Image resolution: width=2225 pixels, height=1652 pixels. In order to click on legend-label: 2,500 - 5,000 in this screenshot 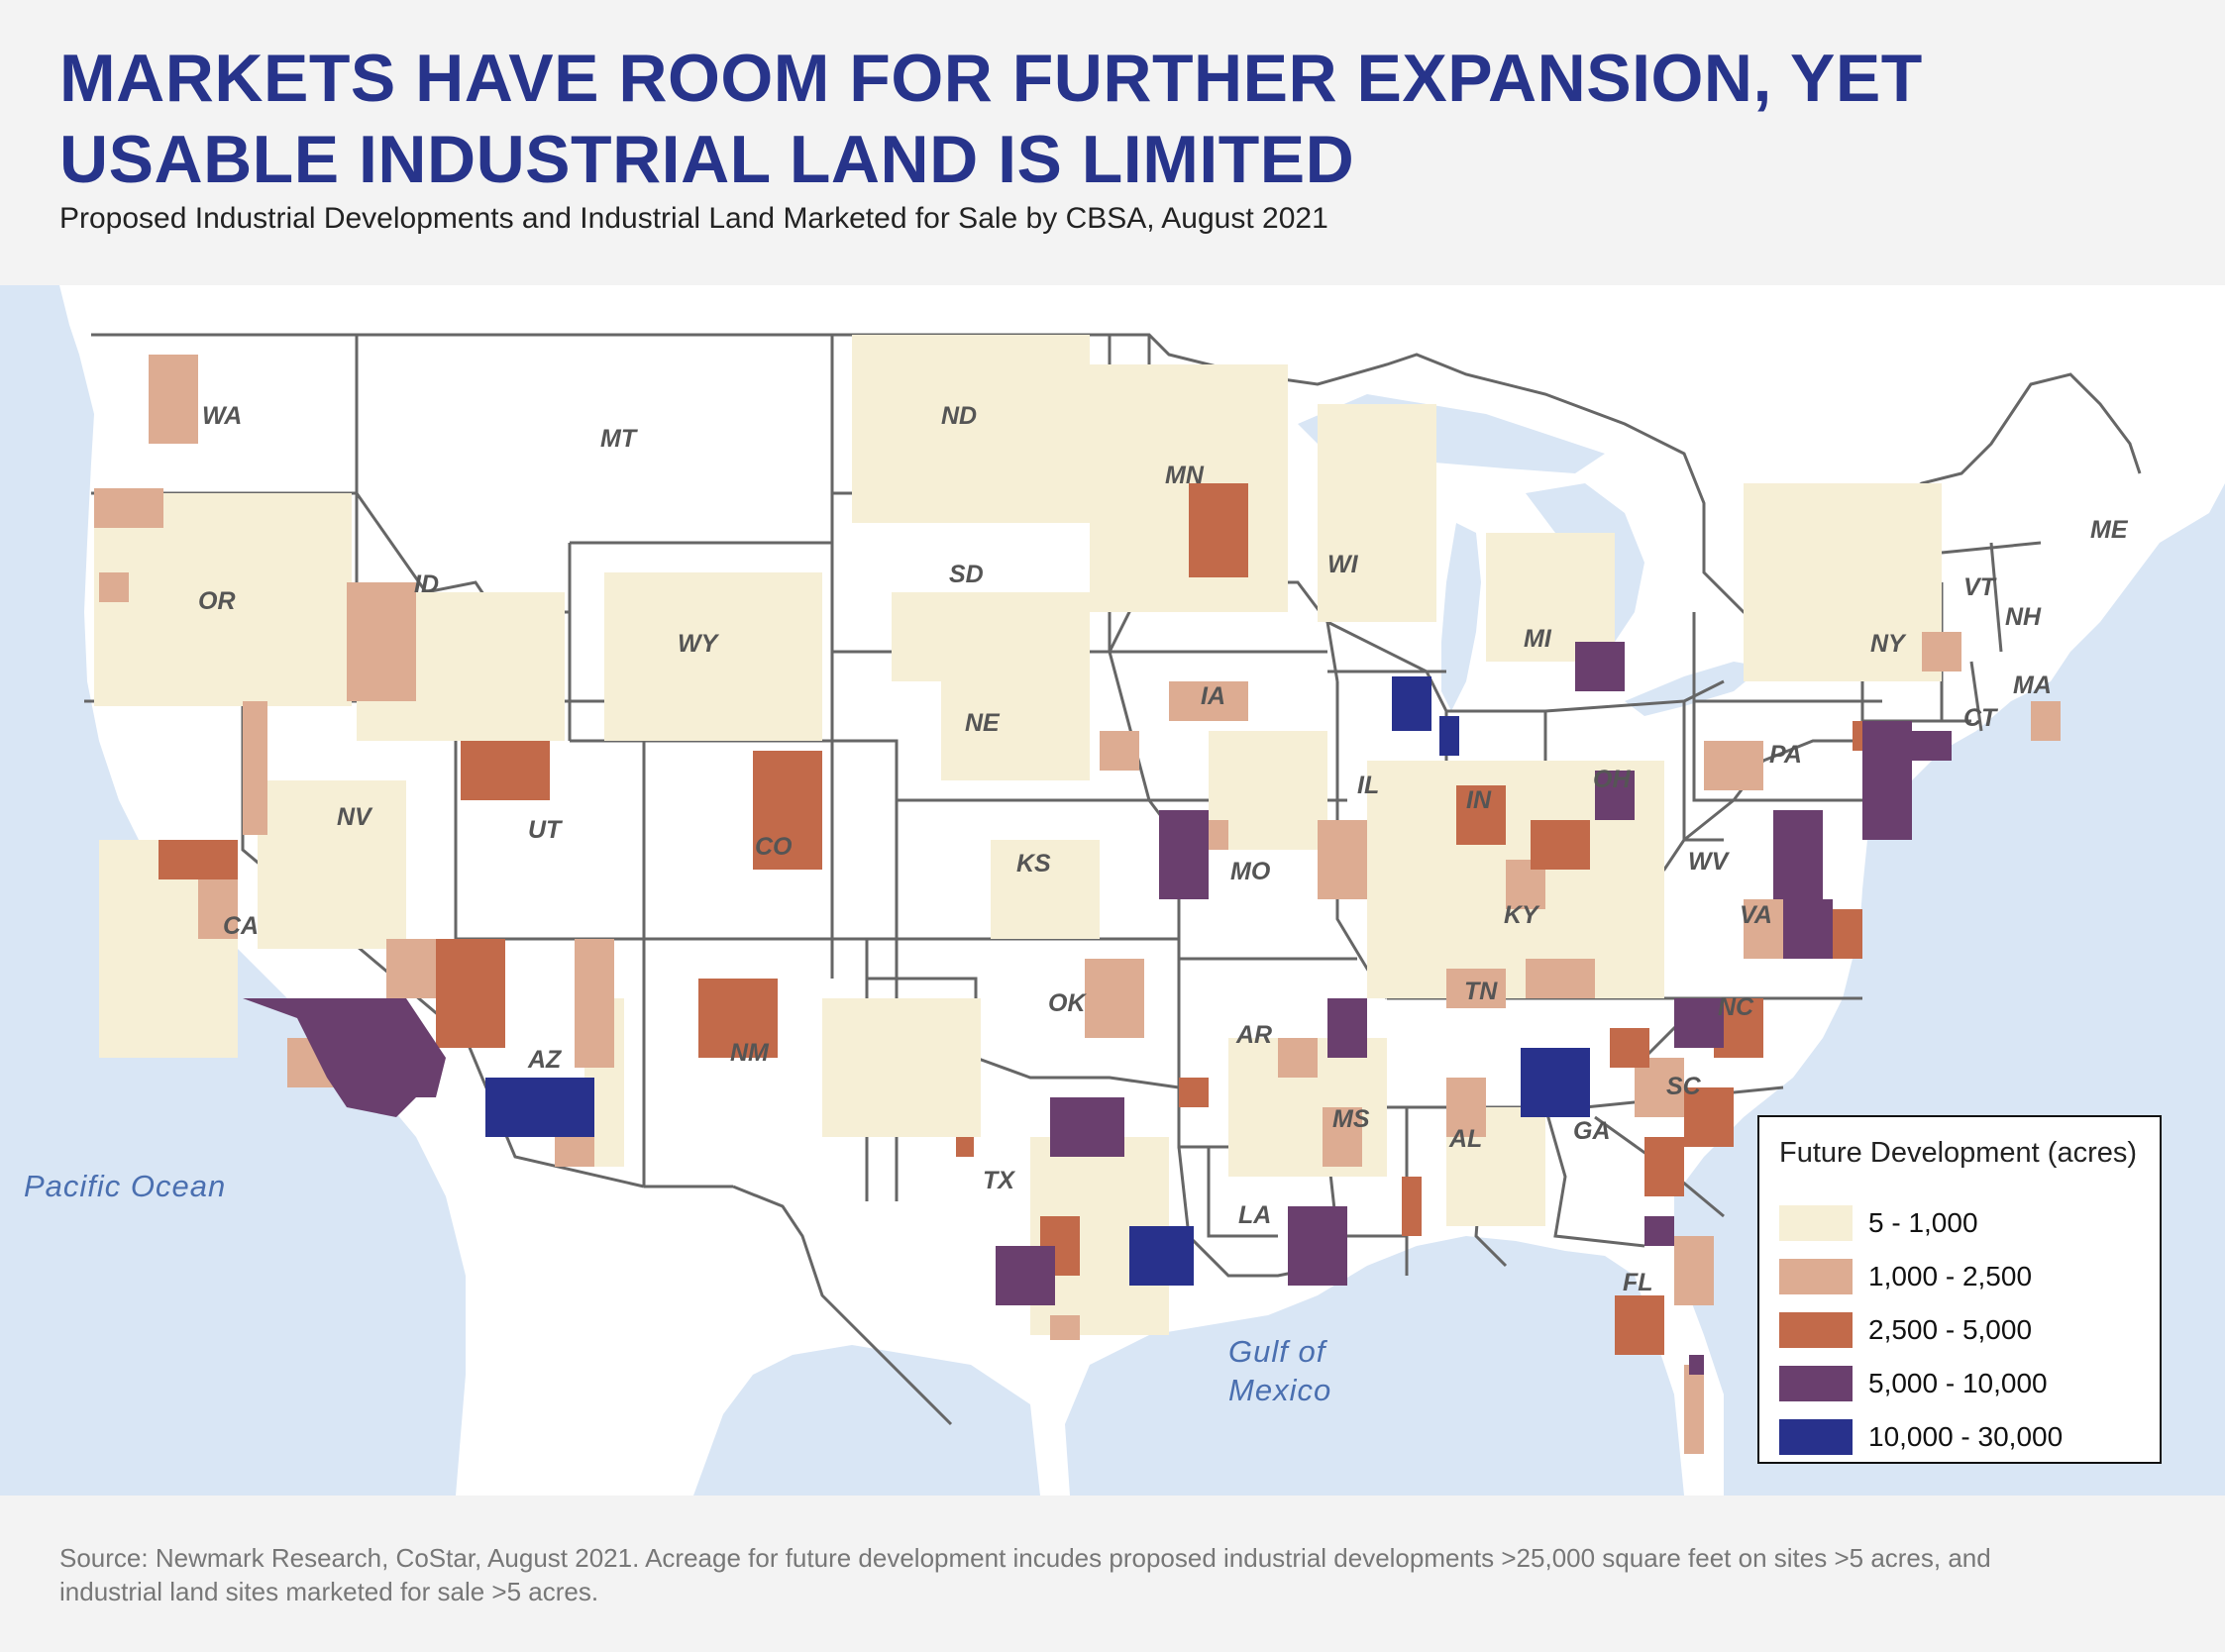, I will do `click(1951, 1329)`.